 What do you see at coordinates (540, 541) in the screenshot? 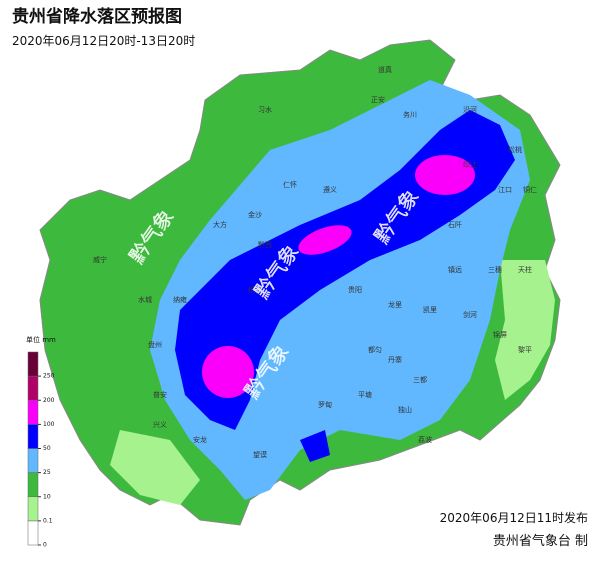
I see `issuer: 贵州省气象台 制` at bounding box center [540, 541].